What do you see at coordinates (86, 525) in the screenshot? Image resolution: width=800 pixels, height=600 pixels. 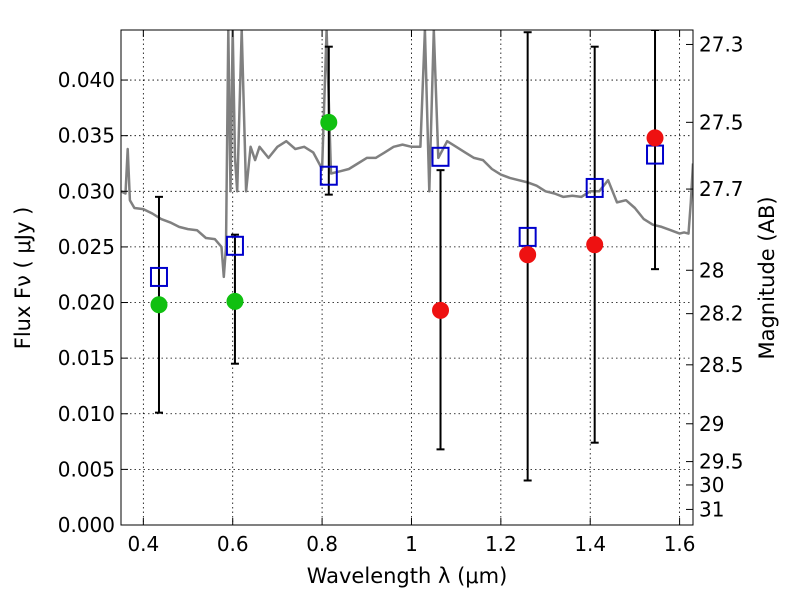 I see `y-tick-label: 0.000` at bounding box center [86, 525].